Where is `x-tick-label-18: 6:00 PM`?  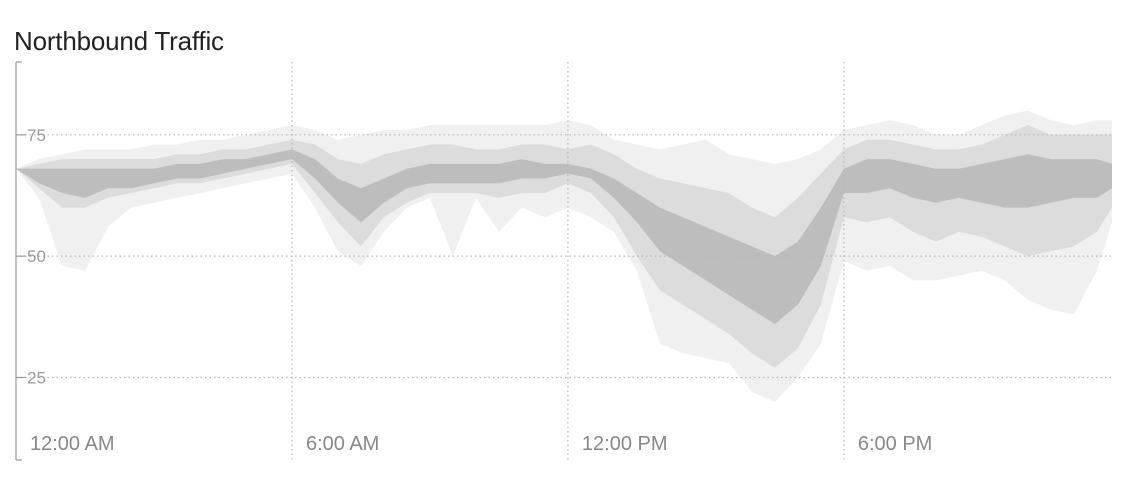
x-tick-label-18: 6:00 PM is located at coordinates (895, 444).